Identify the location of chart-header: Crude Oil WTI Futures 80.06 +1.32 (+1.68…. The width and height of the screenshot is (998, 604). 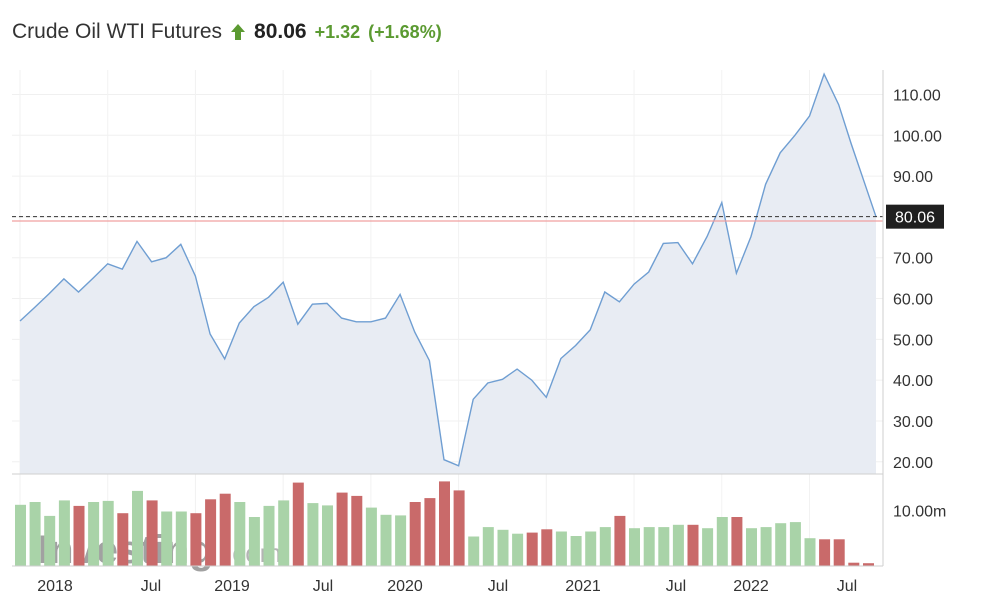
(227, 32).